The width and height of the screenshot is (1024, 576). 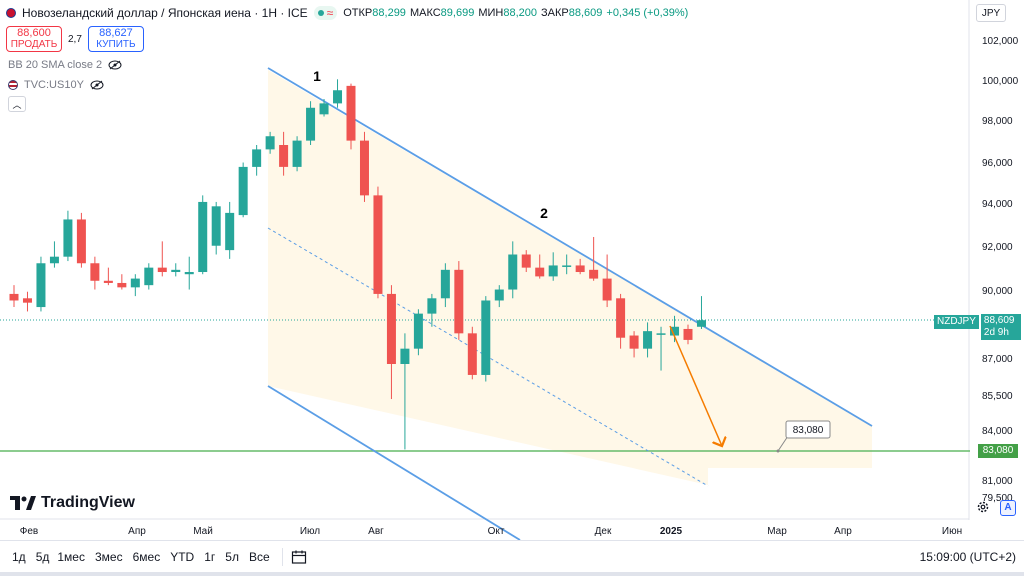 I want to click on timeframe-1y: 1г, so click(x=210, y=556).